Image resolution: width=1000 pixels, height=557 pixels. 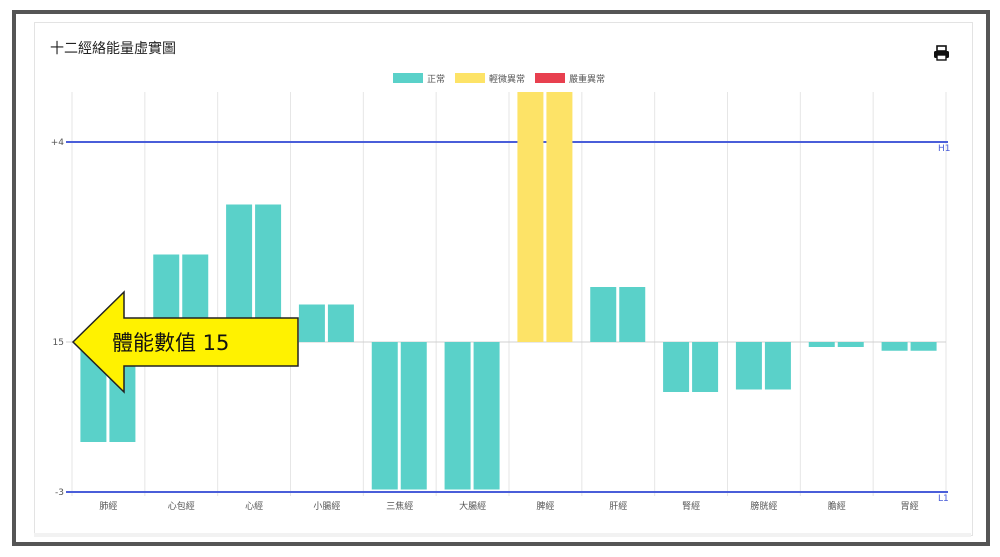 What do you see at coordinates (413, 416) in the screenshot?
I see `bar-三焦經-pair` at bounding box center [413, 416].